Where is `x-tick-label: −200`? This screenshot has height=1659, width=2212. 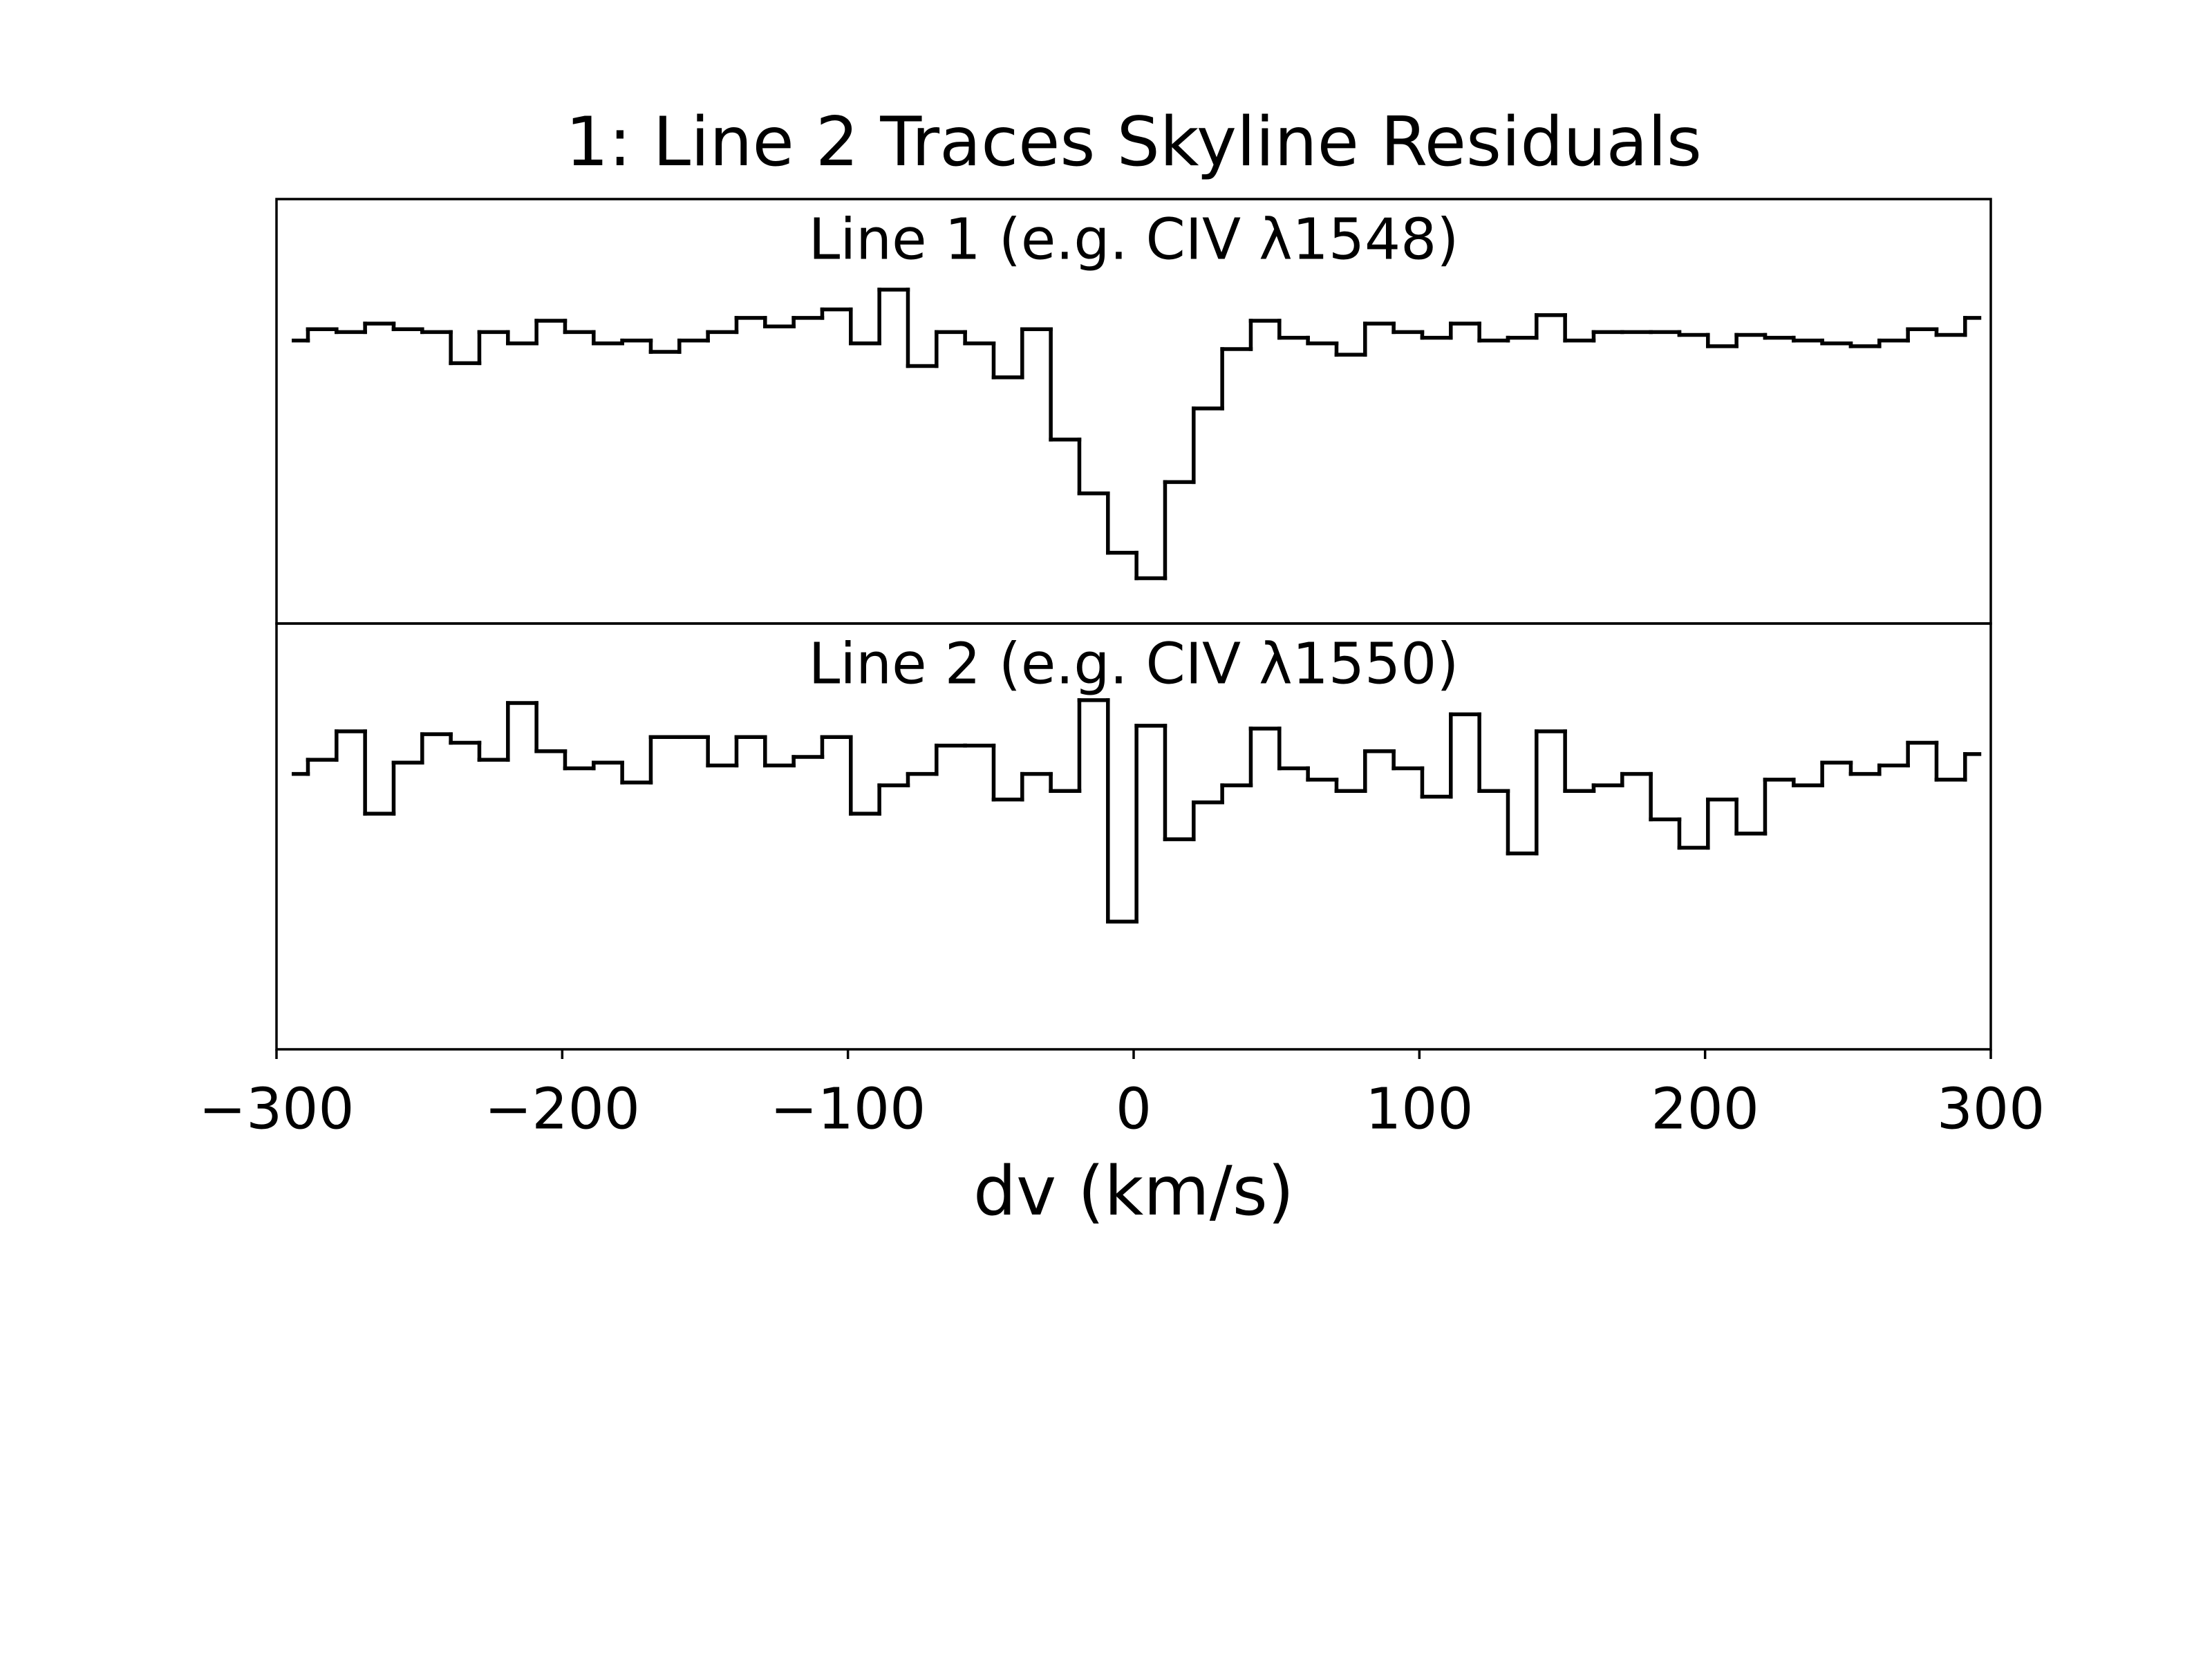
x-tick-label: −200 is located at coordinates (562, 1109).